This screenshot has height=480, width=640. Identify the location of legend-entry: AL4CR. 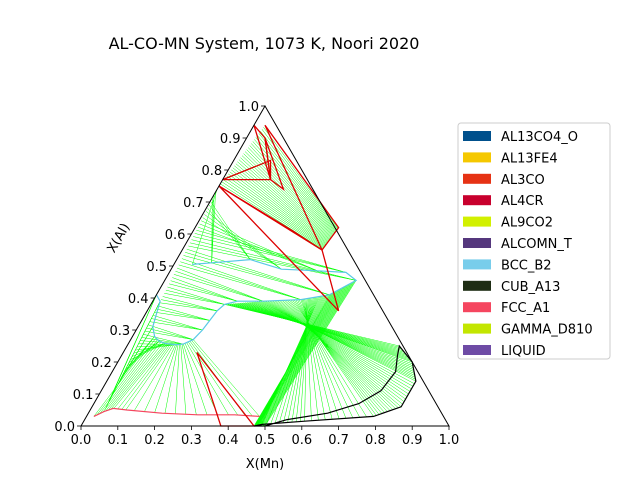
(522, 201).